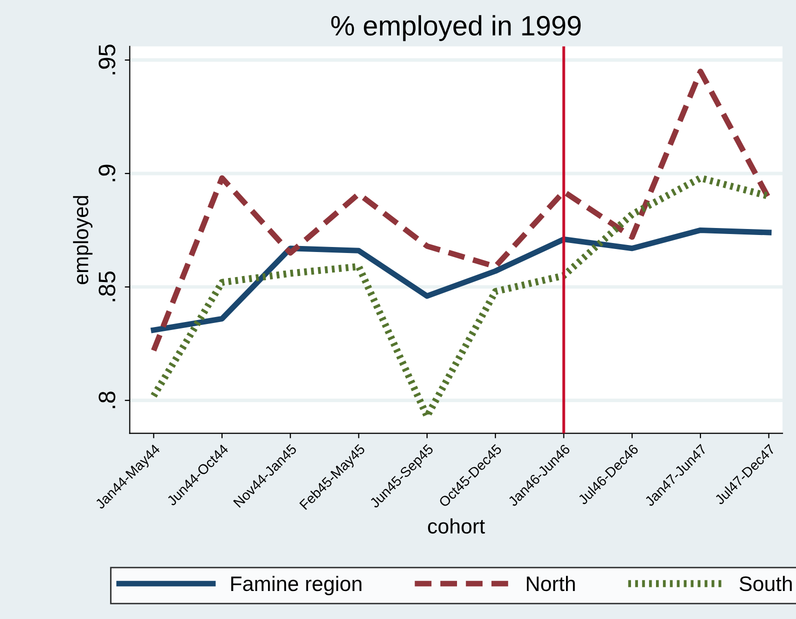 Image resolution: width=796 pixels, height=619 pixels. Describe the element at coordinates (456, 28) in the screenshot. I see `chart-title: % employed in 1999` at that location.